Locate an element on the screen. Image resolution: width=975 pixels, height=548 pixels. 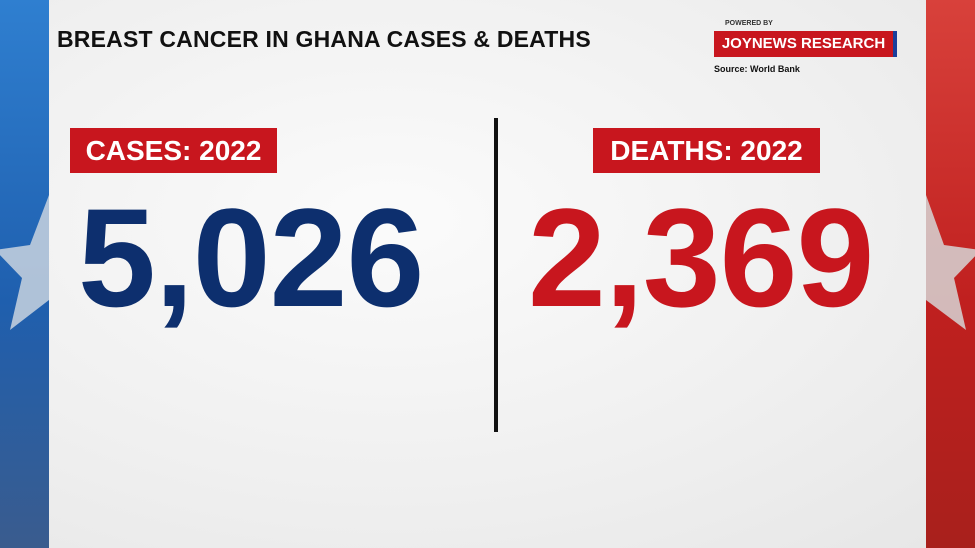
powered-by: POWERED BY is located at coordinates (749, 23).